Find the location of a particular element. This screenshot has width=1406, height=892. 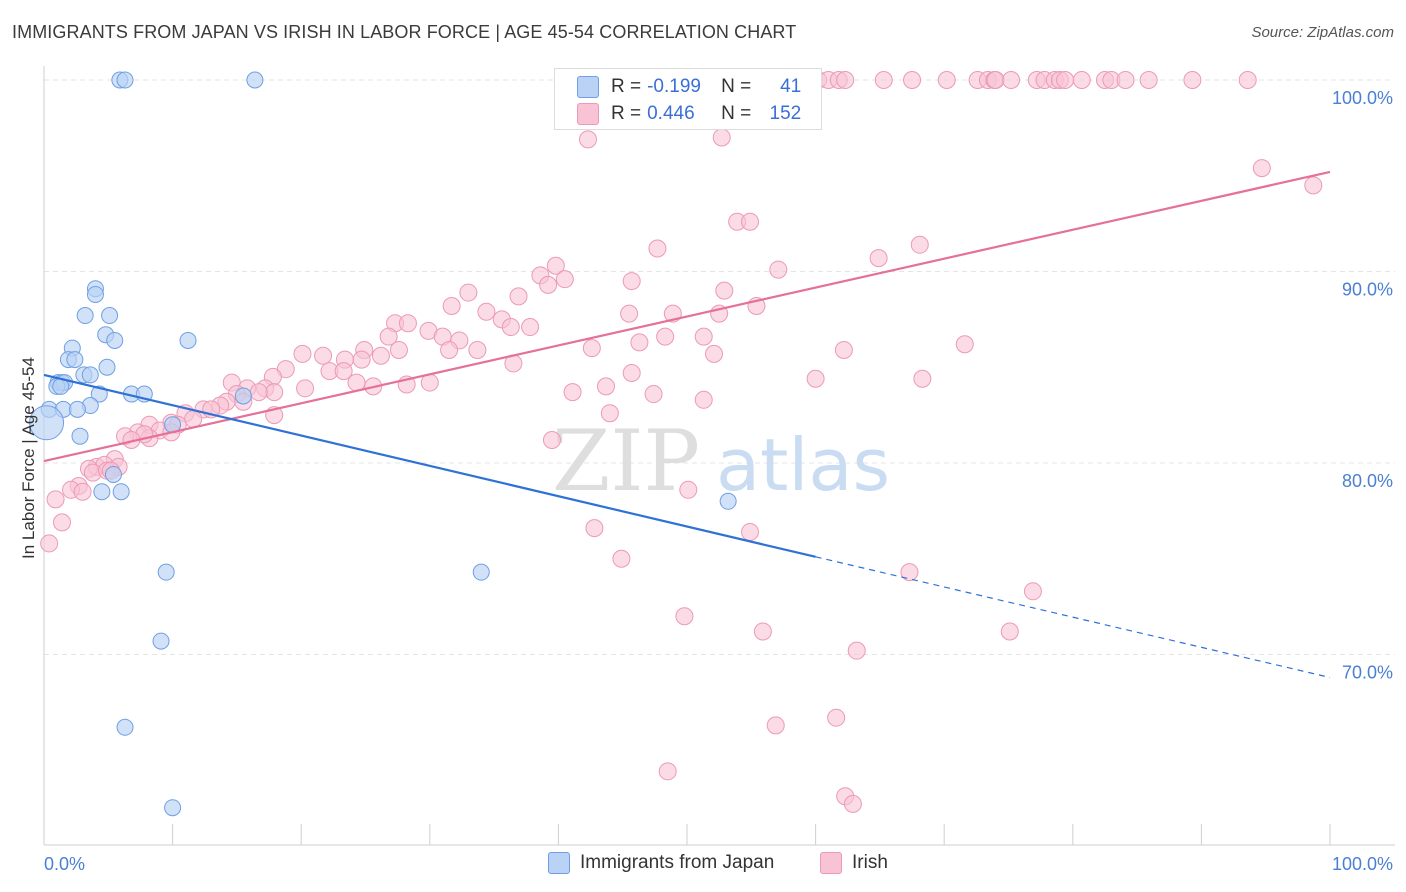

y-tick-label: 90.0% is located at coordinates (1367, 290).